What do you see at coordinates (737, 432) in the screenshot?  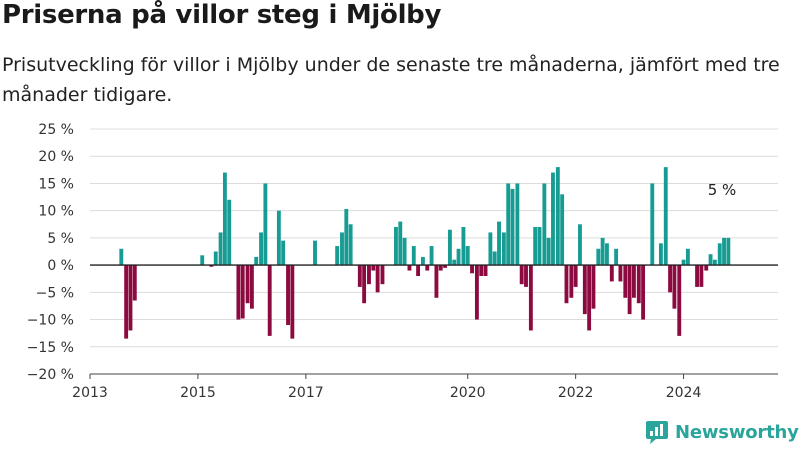 I see `brand-name: Newsworthy` at bounding box center [737, 432].